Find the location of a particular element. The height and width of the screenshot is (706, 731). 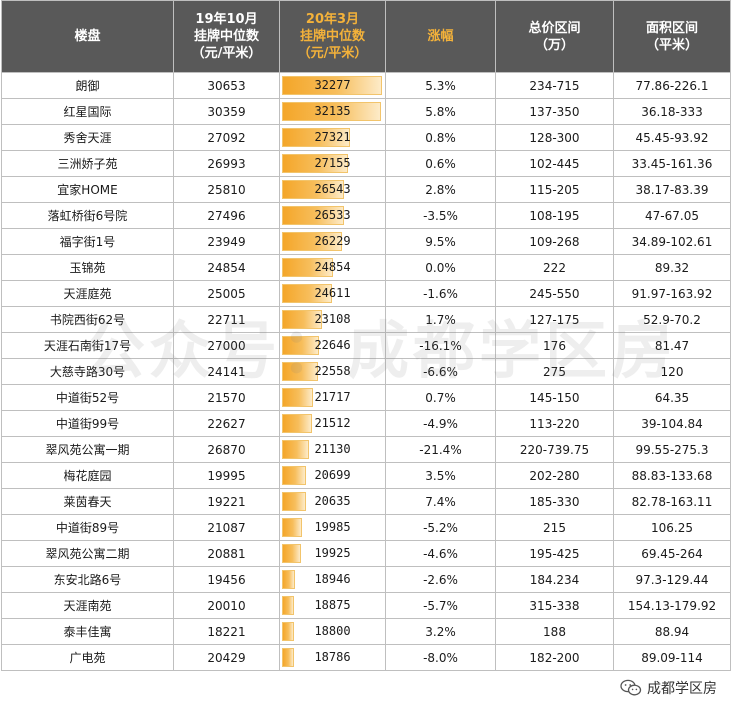

cell-area: 39-104.84 is located at coordinates (672, 423).